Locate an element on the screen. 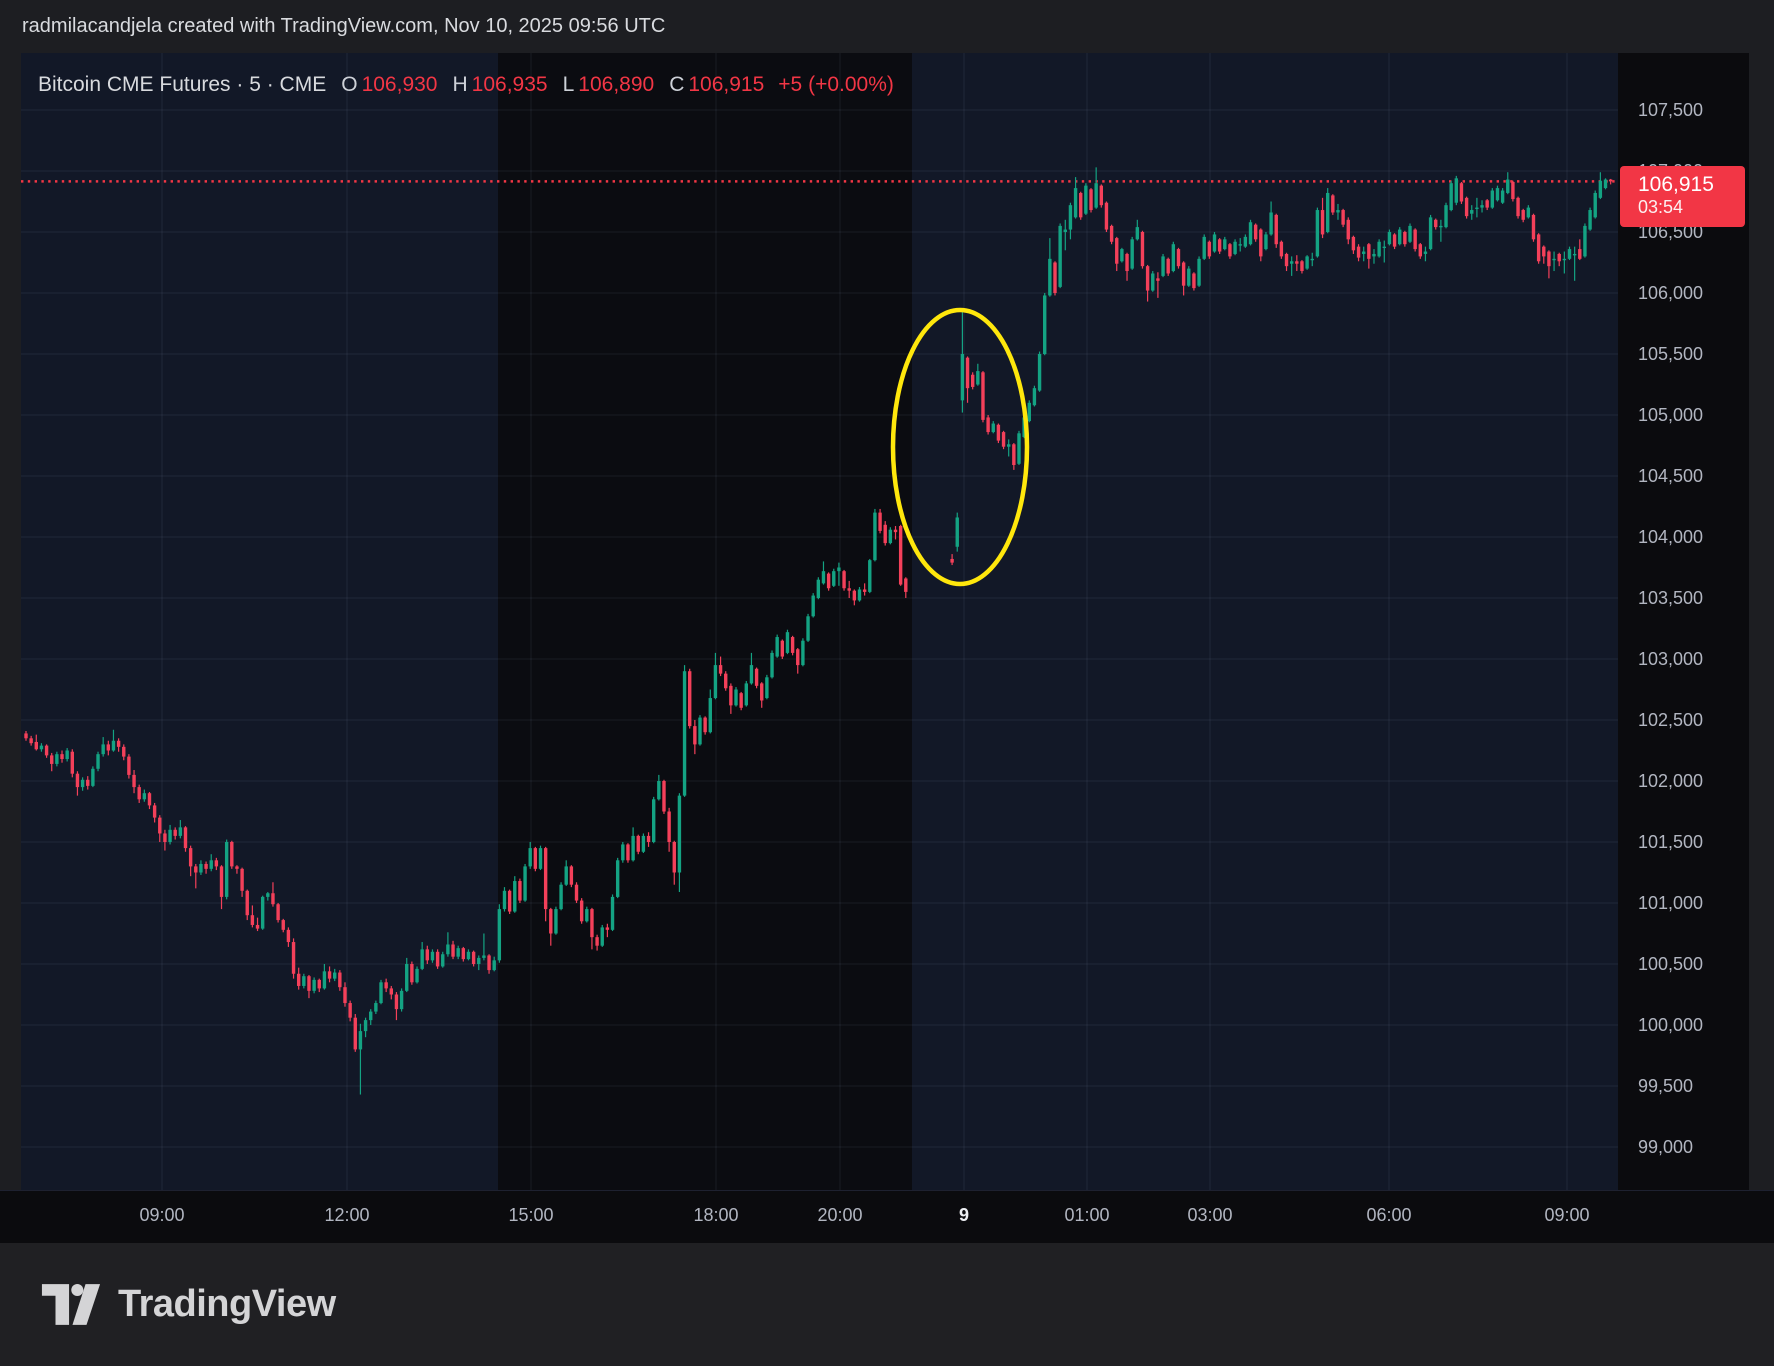 The image size is (1774, 1366). time-axis-label: 01:00 is located at coordinates (1087, 1215).